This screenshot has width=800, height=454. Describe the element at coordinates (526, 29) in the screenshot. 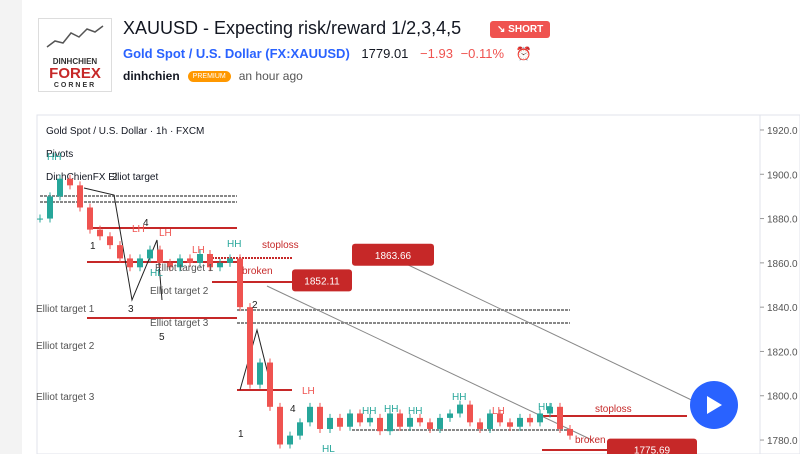

I see `badge-text: SHORT` at that location.